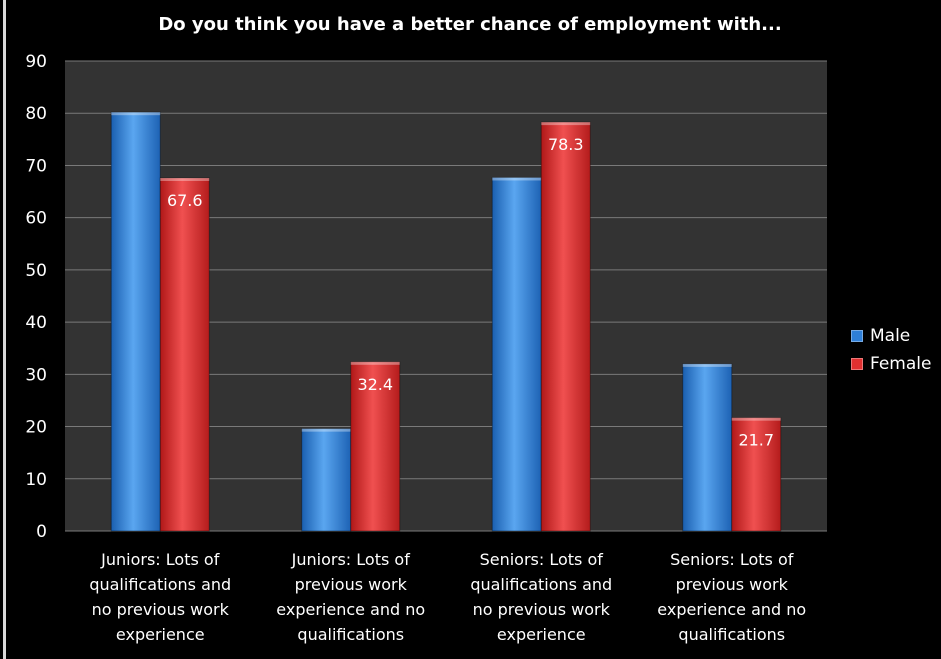 This screenshot has width=941, height=659. Describe the element at coordinates (4, 329) in the screenshot. I see `left-border` at that location.